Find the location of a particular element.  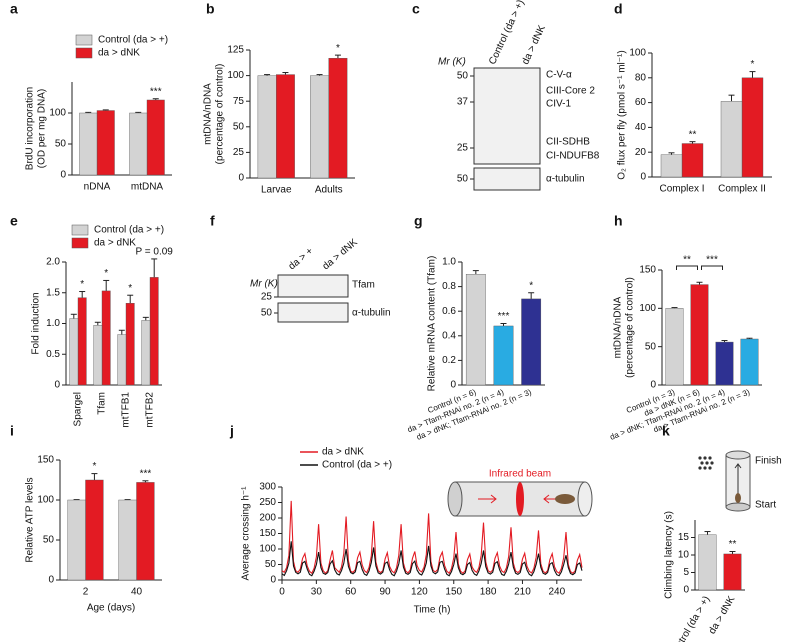

y-tick-label: 250 is located at coordinates (267, 502).